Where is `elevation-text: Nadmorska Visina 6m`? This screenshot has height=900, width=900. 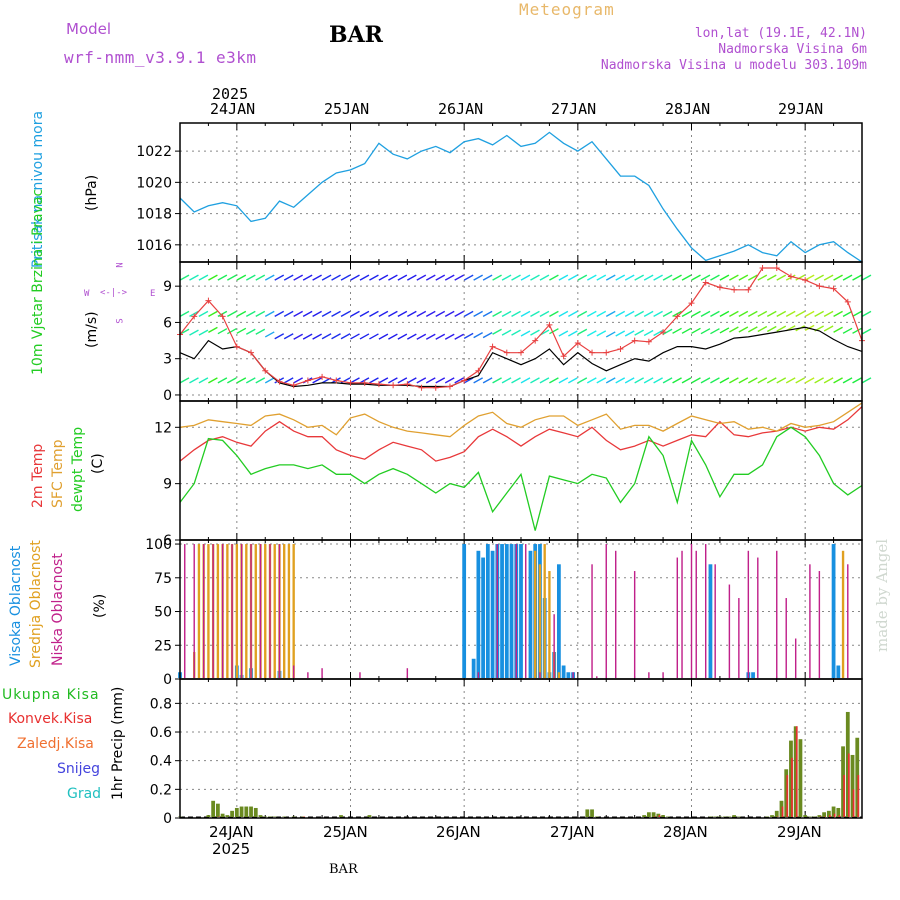 elevation-text: Nadmorska Visina 6m is located at coordinates (792, 49).